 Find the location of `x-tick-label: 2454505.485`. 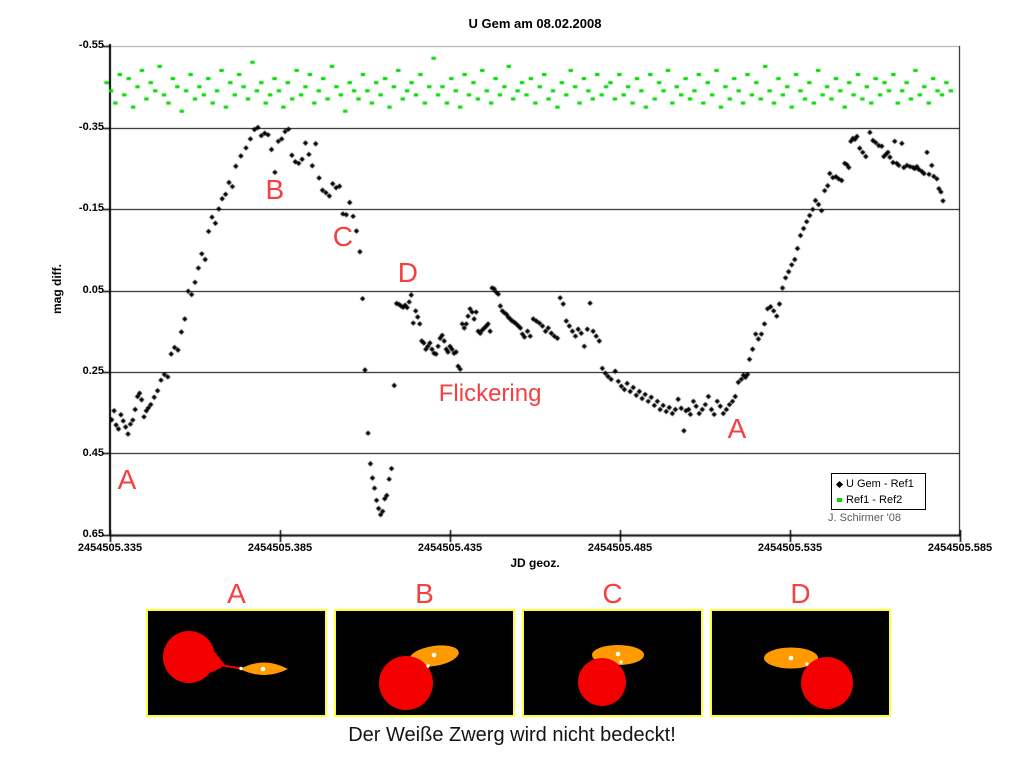

x-tick-label: 2454505.485 is located at coordinates (620, 548).